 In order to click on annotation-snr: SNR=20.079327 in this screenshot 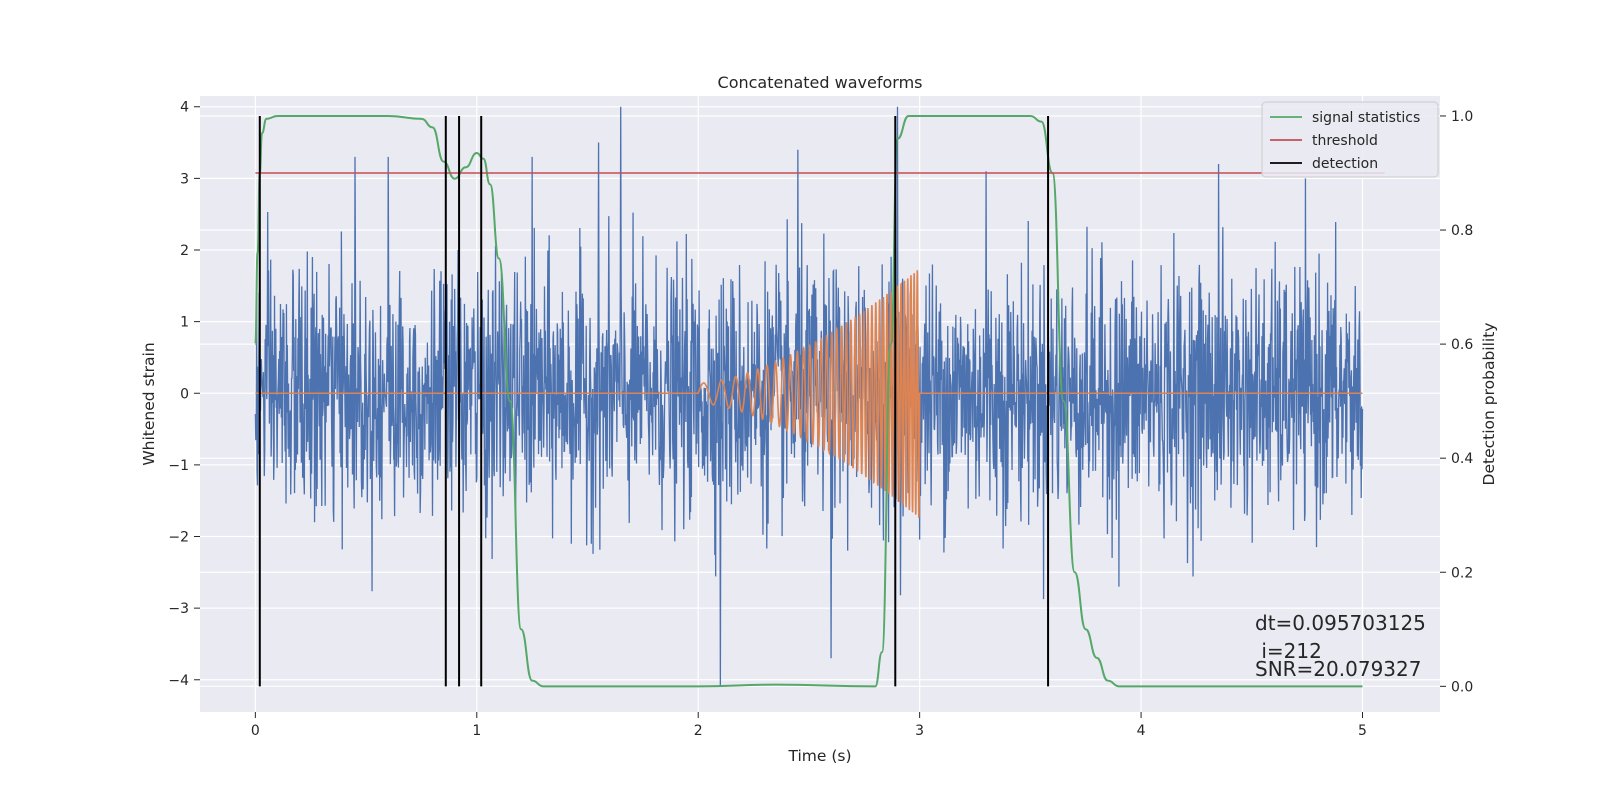, I will do `click(1338, 669)`.